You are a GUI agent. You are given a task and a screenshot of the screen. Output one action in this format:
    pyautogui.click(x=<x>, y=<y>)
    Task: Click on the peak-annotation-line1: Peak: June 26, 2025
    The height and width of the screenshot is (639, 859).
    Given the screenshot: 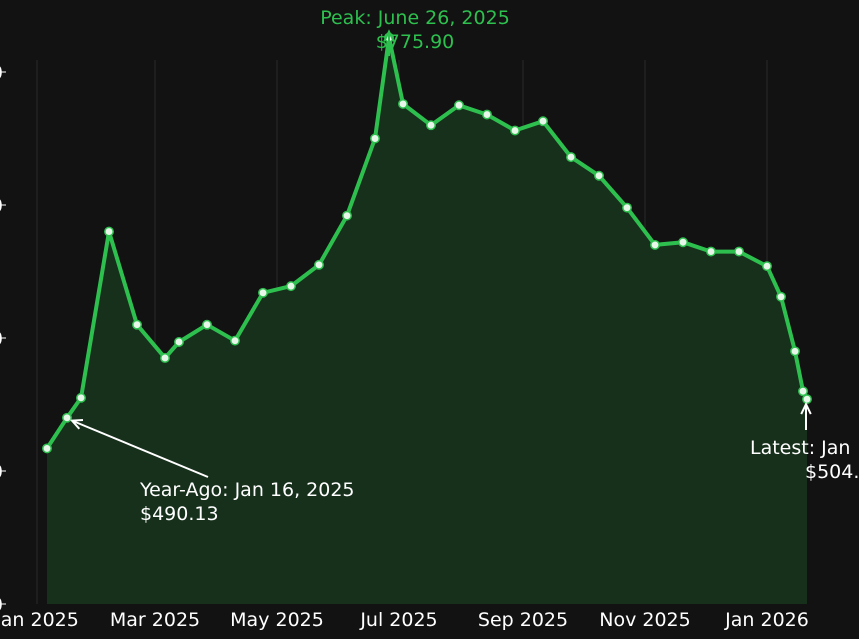 What is the action you would take?
    pyautogui.click(x=415, y=18)
    